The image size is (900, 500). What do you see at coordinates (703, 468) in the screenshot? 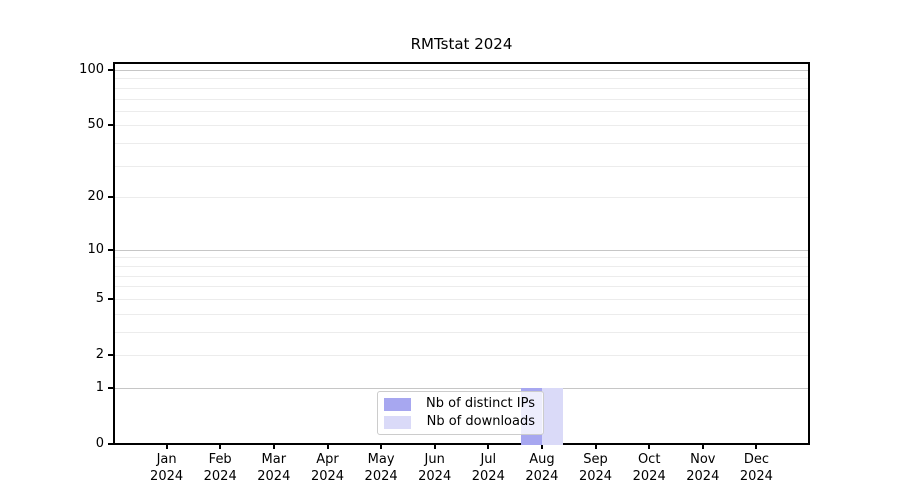
I see `x-tick-label: Nov 2024` at bounding box center [703, 468].